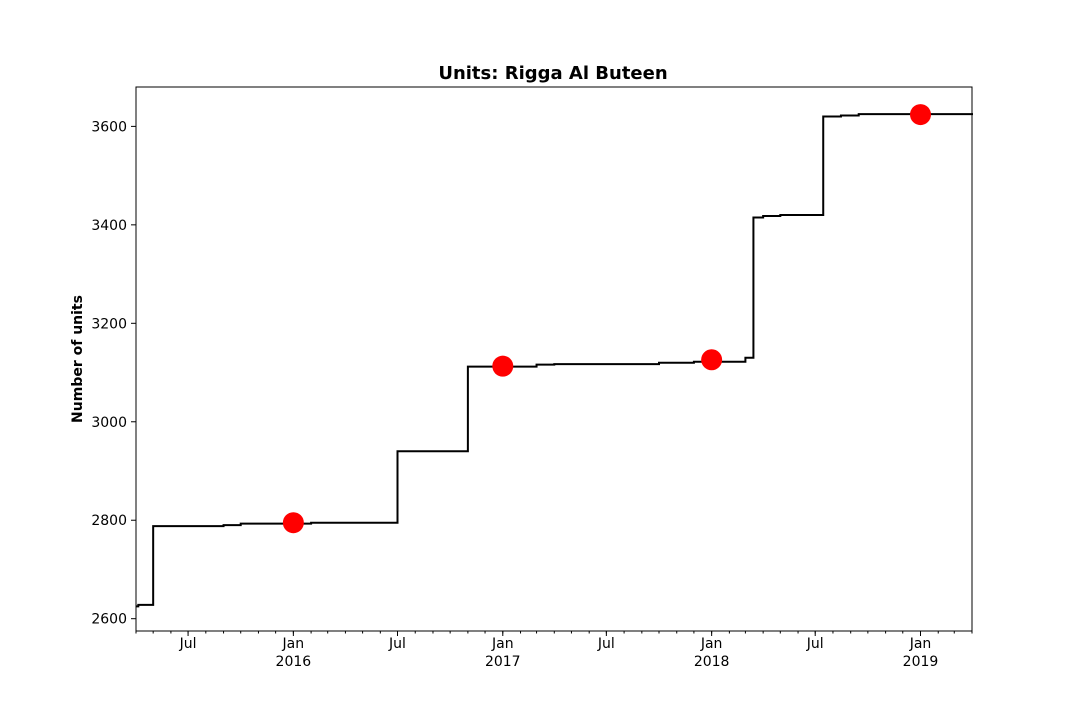 Image resolution: width=1080 pixels, height=720 pixels. Describe the element at coordinates (109, 127) in the screenshot. I see `y-tick-label-5: 3600` at that location.